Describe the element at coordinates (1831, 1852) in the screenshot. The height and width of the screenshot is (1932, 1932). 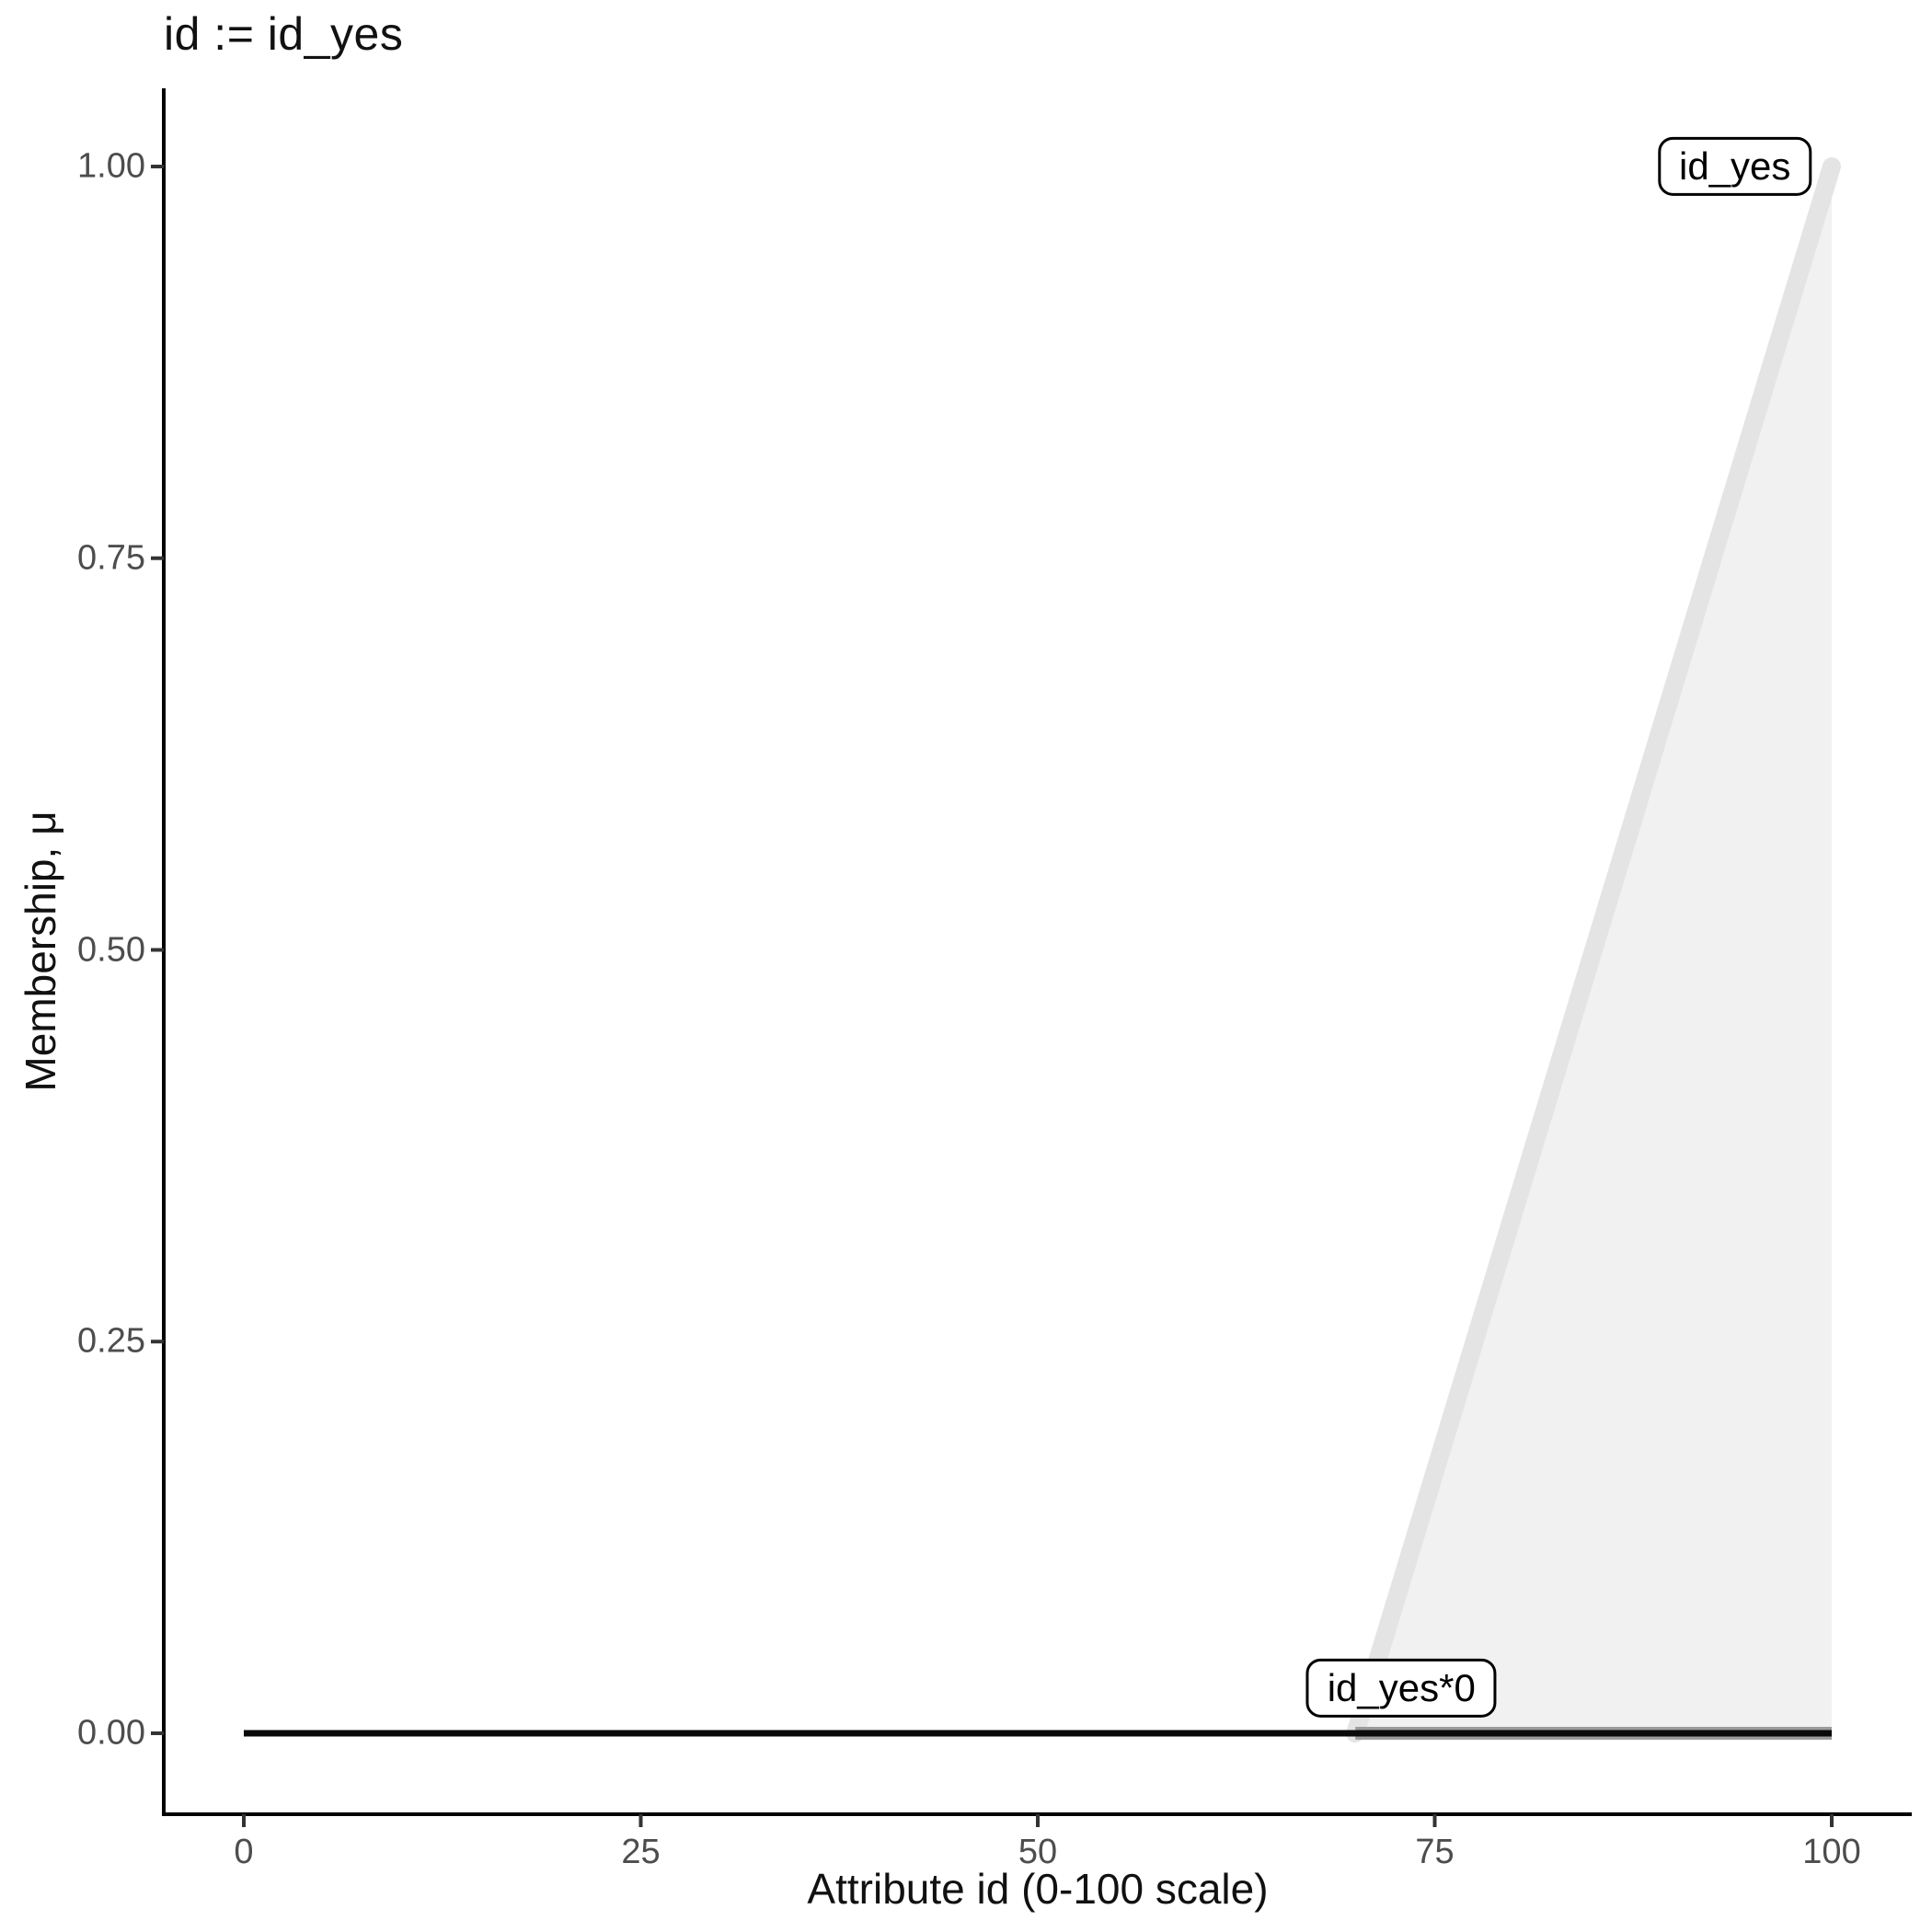
I see `x-tick-label-100: 100` at that location.